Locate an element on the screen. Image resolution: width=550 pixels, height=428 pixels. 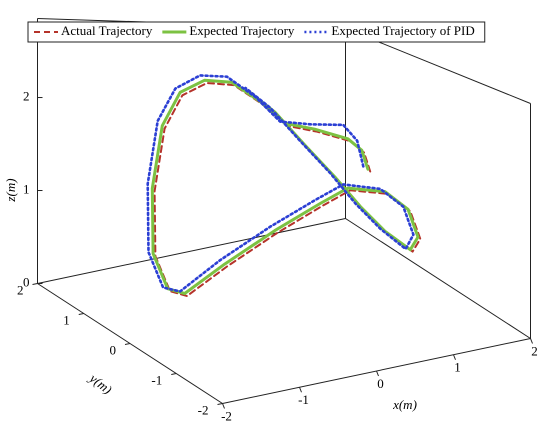
x-tick-label: 1 is located at coordinates (457, 367).